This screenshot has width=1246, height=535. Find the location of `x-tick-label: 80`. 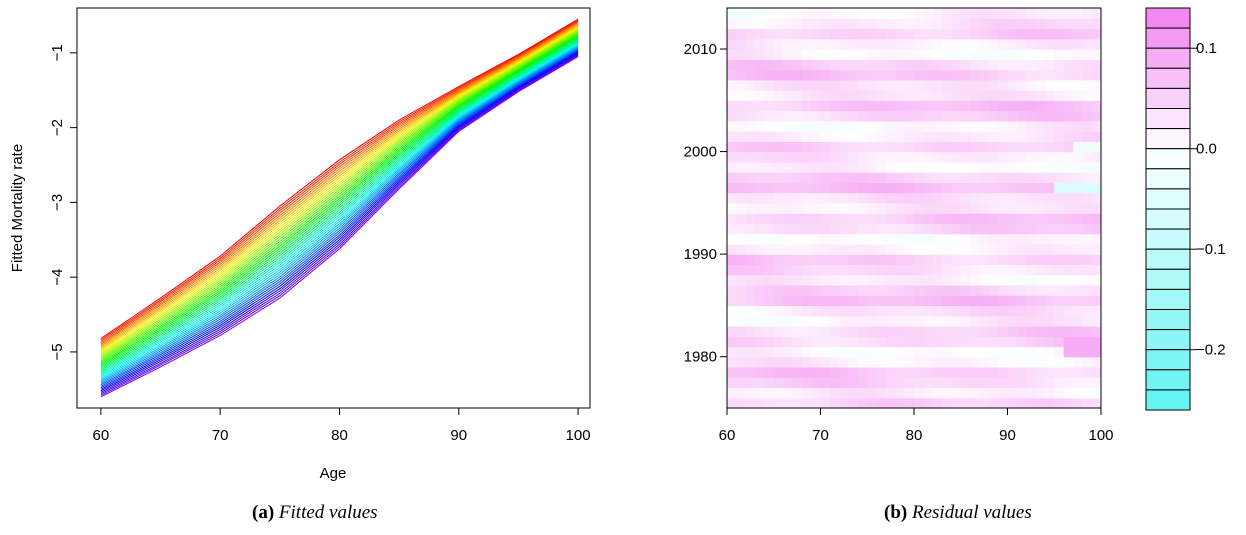

x-tick-label: 80 is located at coordinates (914, 435).